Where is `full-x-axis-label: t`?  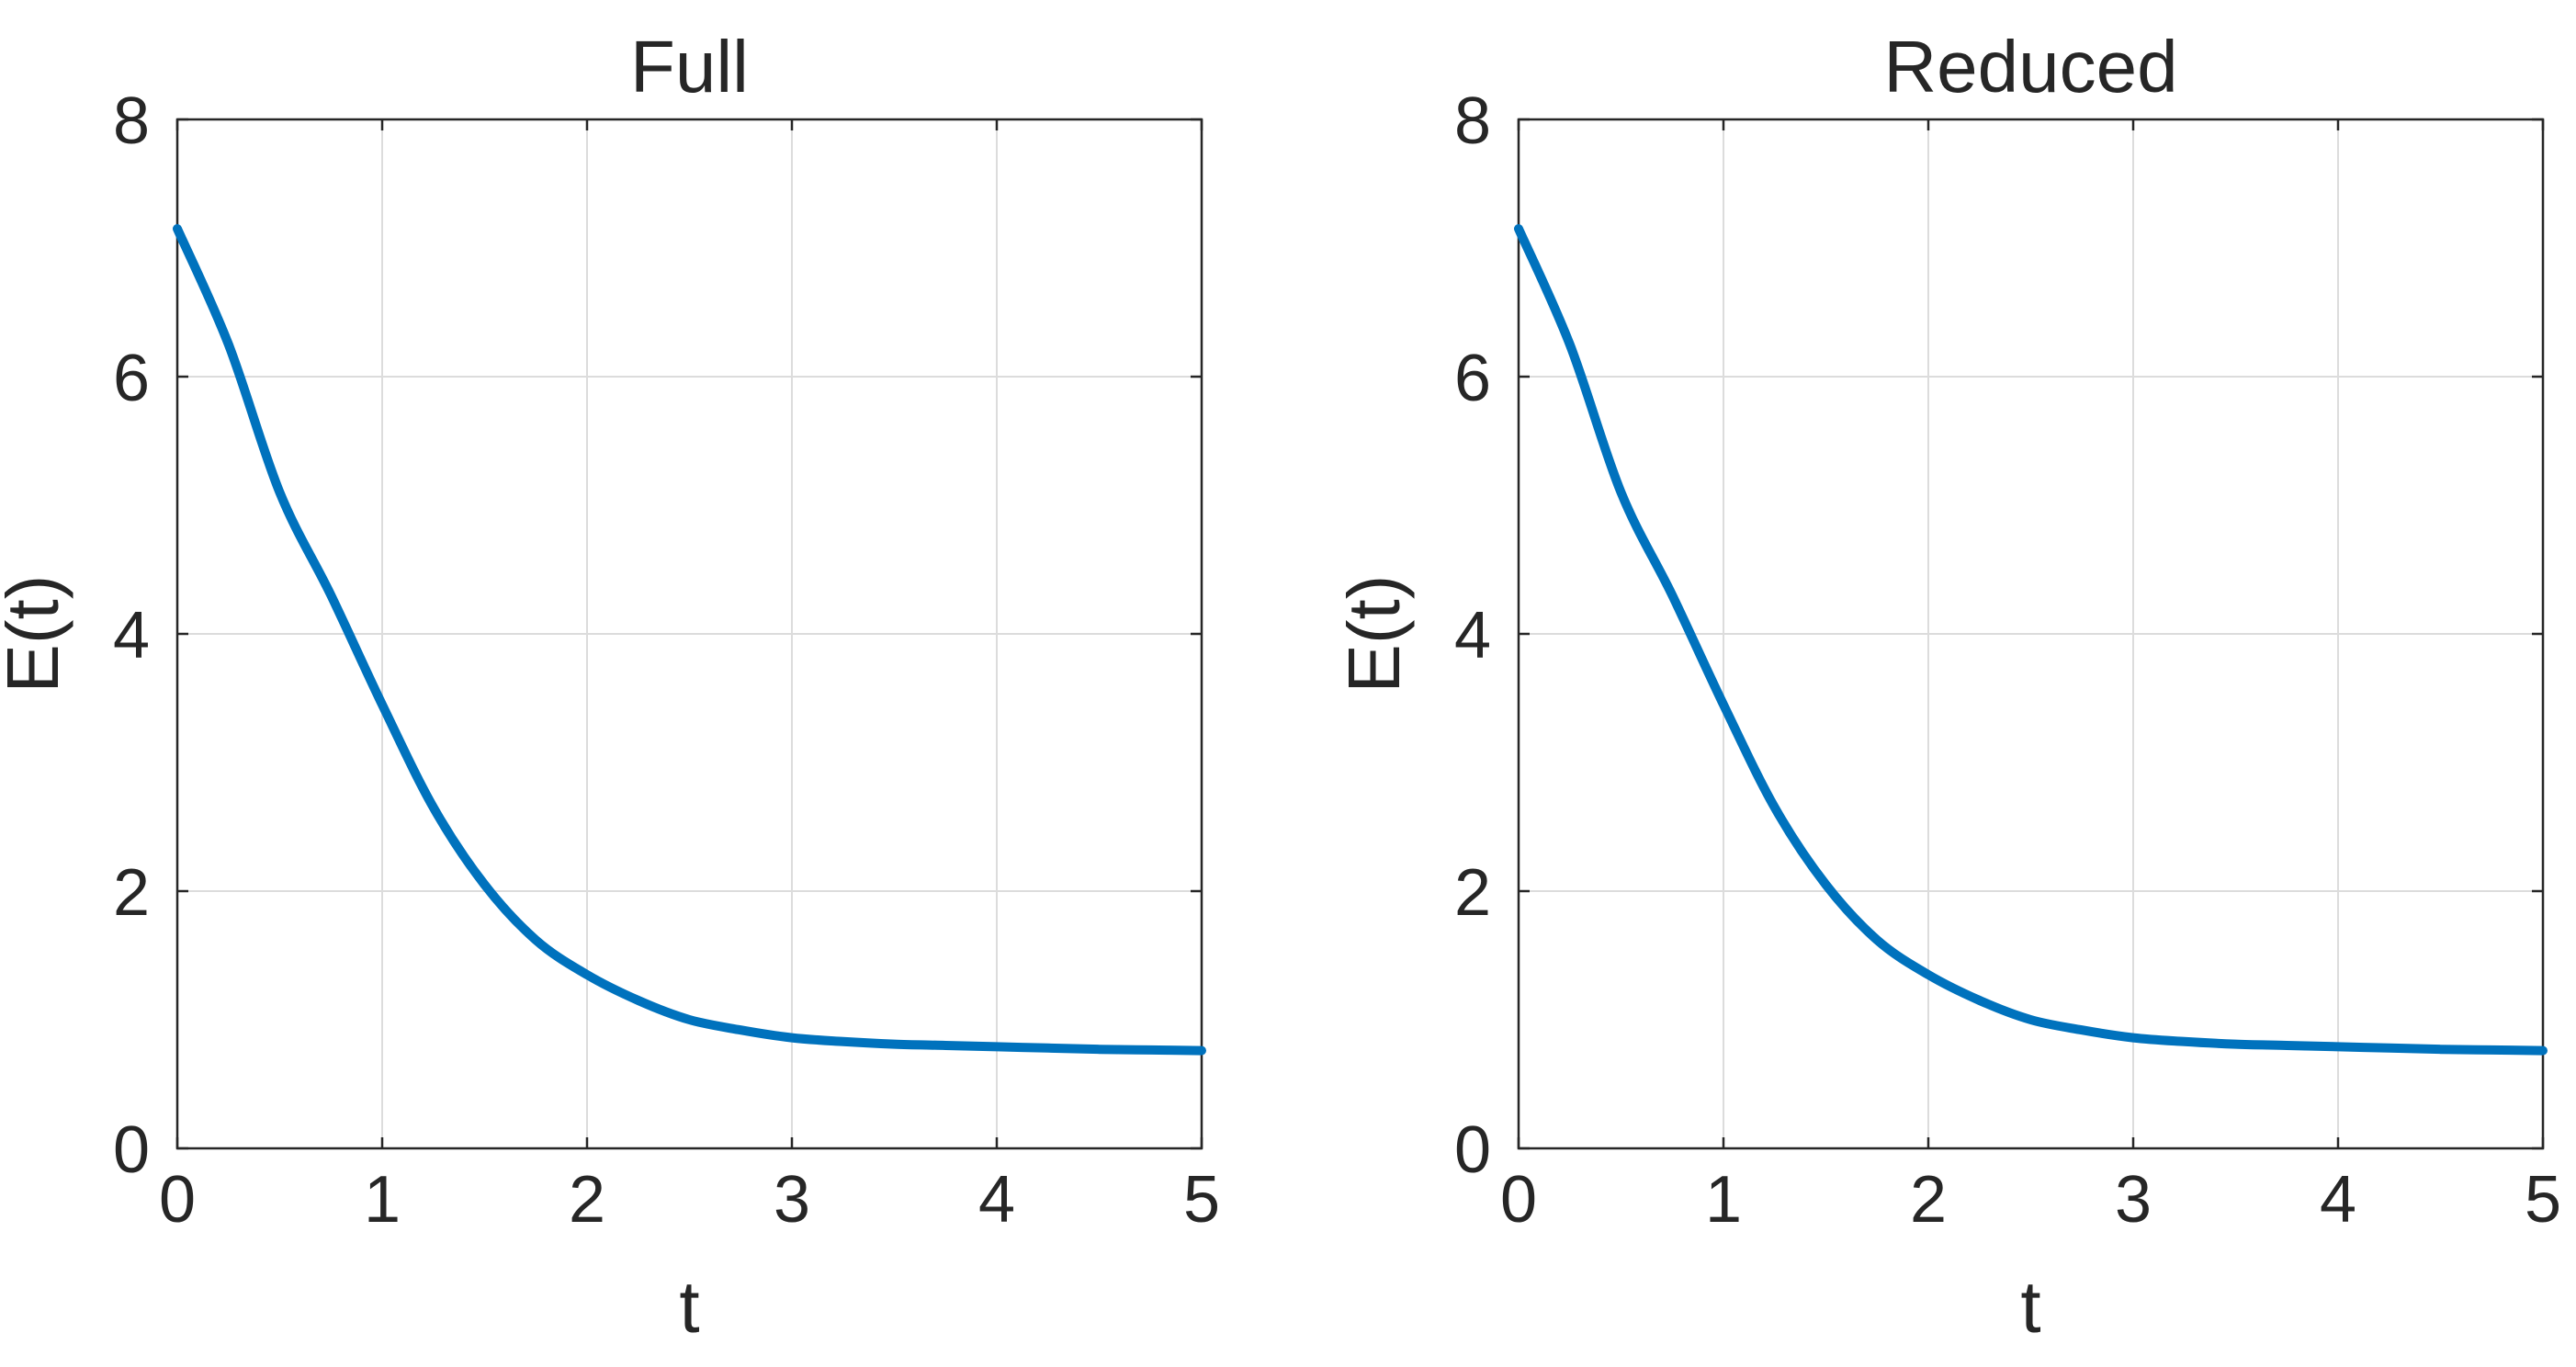
full-x-axis-label: t is located at coordinates (689, 1307).